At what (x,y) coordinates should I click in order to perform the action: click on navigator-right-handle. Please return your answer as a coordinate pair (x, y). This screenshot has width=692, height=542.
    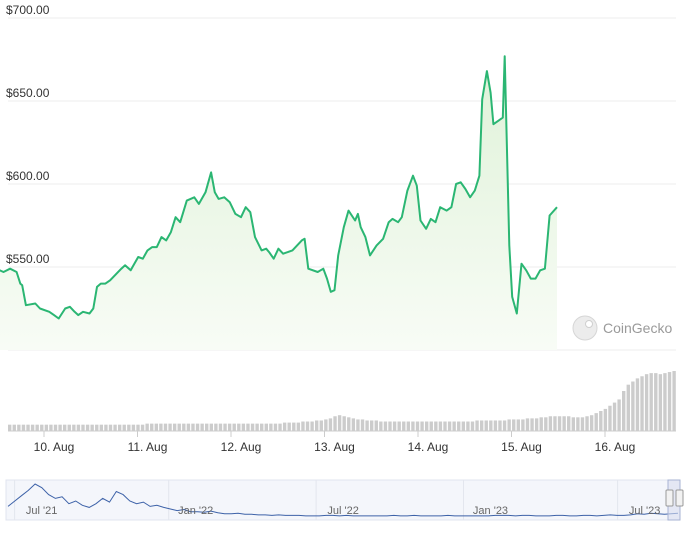
    Looking at the image, I should click on (679, 498).